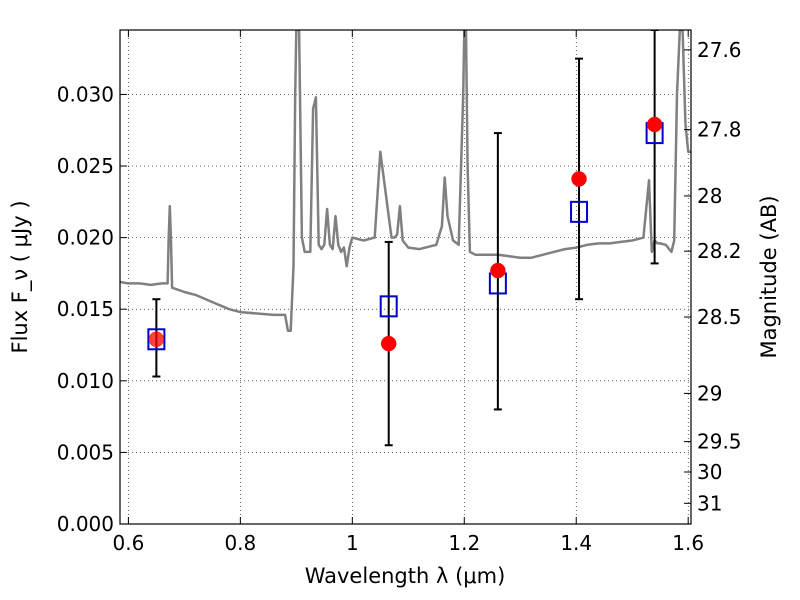  Describe the element at coordinates (128, 543) in the screenshot. I see `x-tick-label: 0.6` at that location.